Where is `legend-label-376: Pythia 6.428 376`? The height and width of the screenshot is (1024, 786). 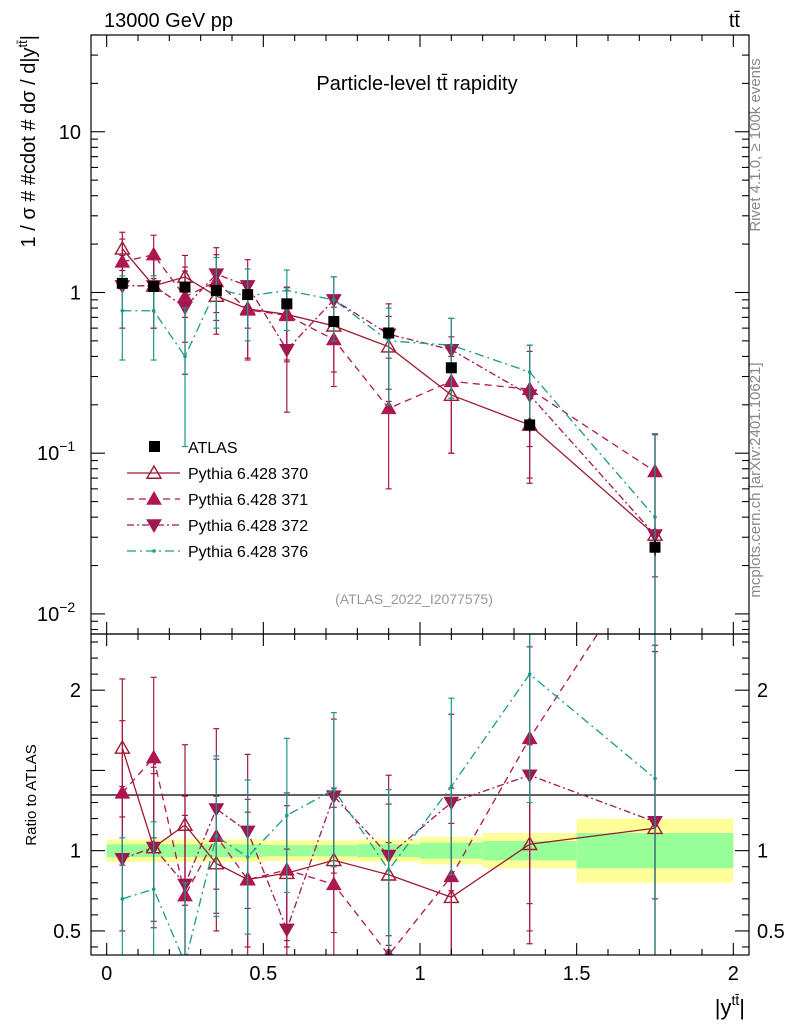
legend-label-376: Pythia 6.428 376 is located at coordinates (248, 552).